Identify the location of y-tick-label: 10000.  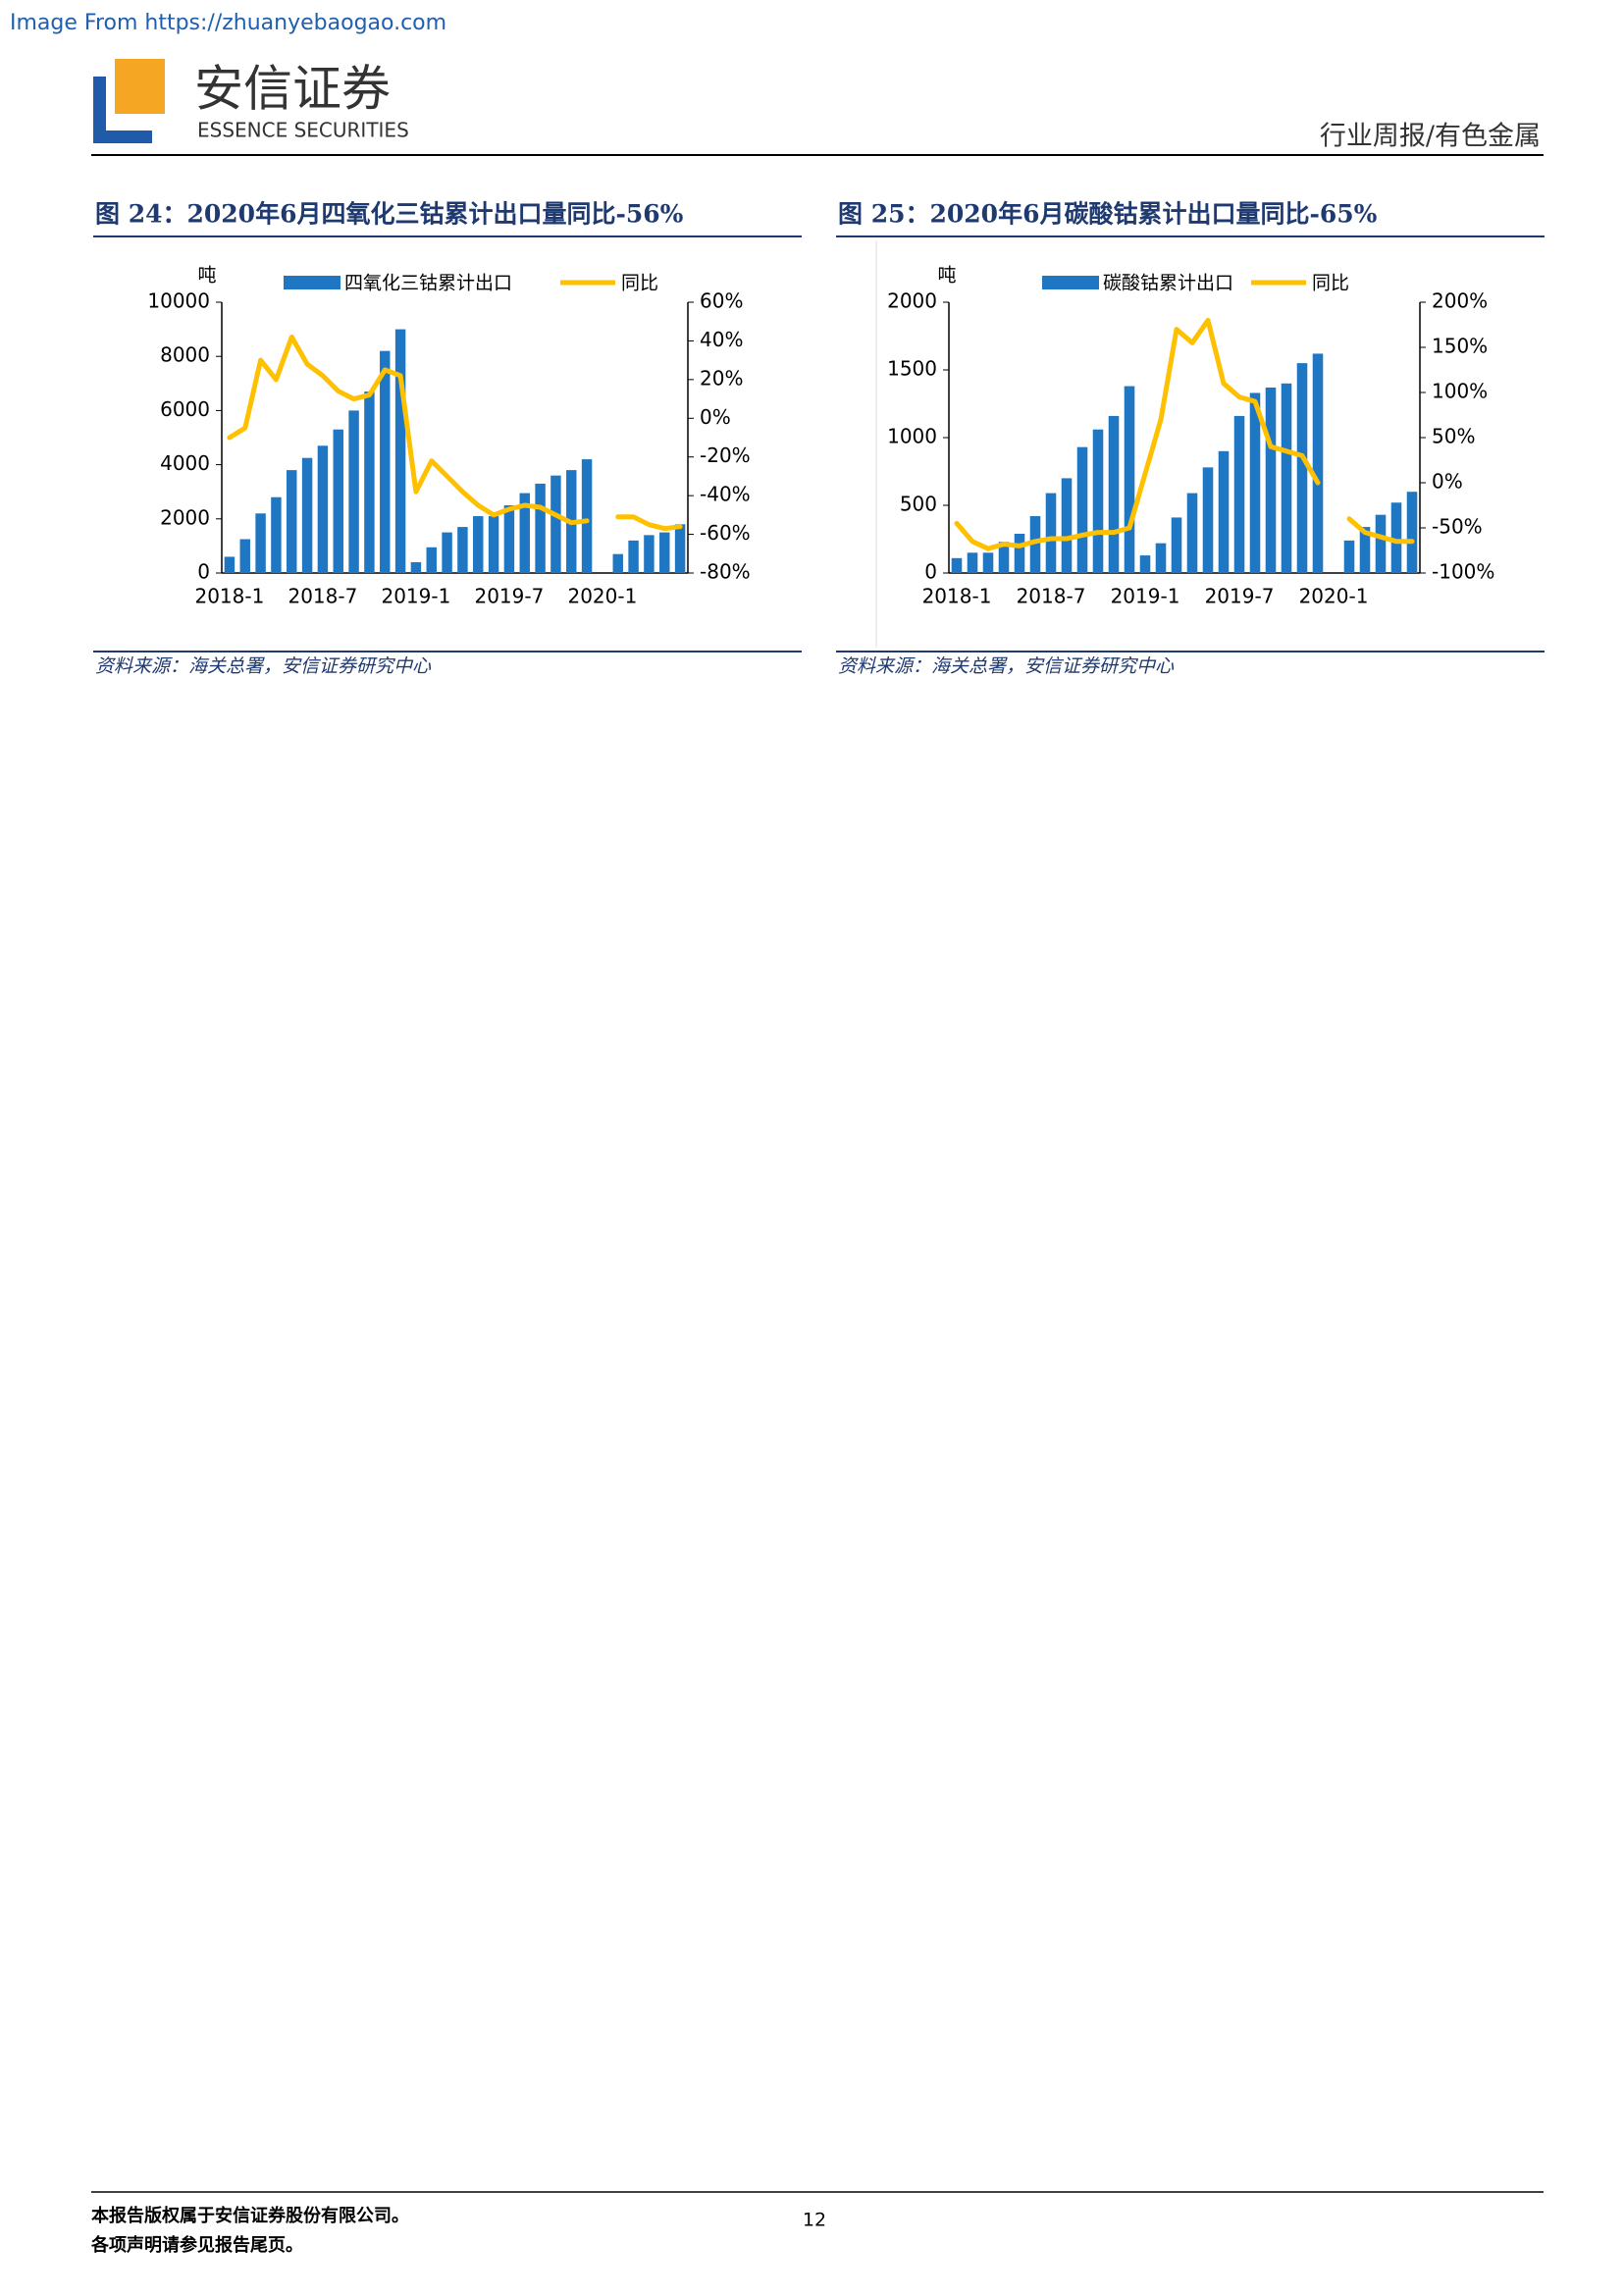
(178, 301).